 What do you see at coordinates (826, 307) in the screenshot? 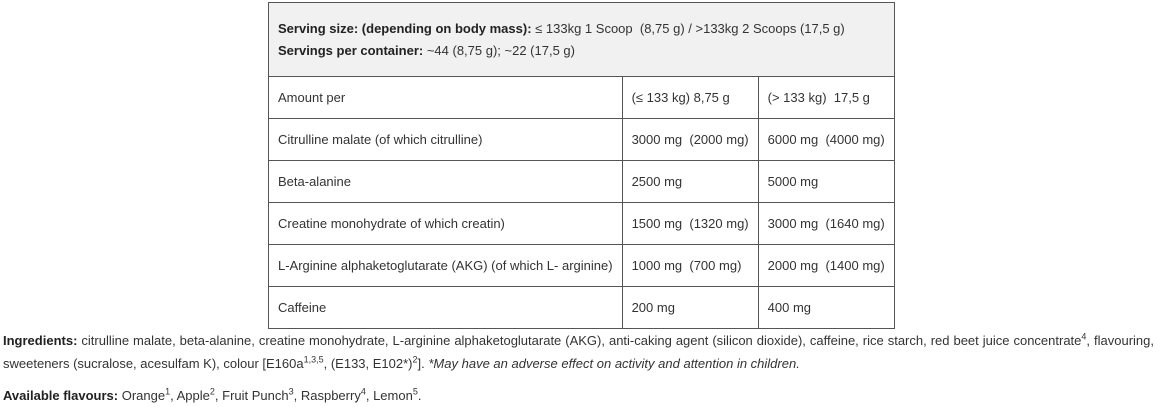
I see `table-cell: 400 mg` at bounding box center [826, 307].